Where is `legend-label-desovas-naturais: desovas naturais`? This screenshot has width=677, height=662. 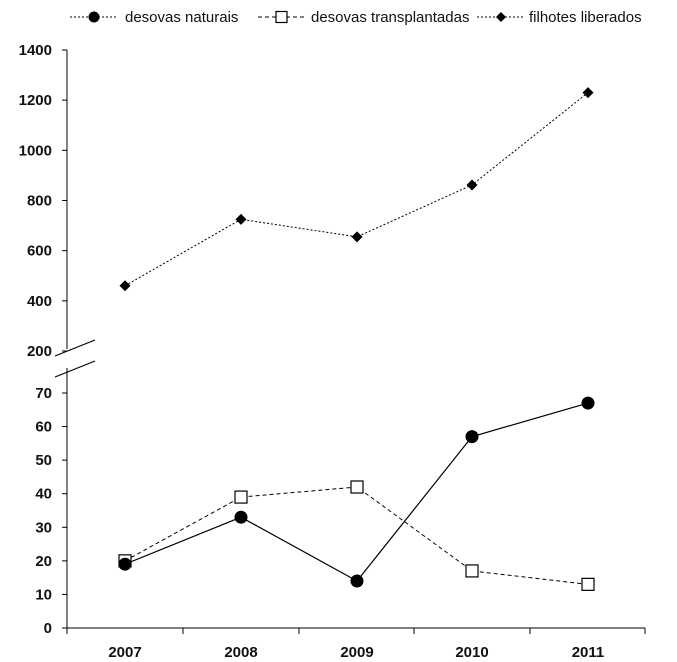 legend-label-desovas-naturais: desovas naturais is located at coordinates (181, 17).